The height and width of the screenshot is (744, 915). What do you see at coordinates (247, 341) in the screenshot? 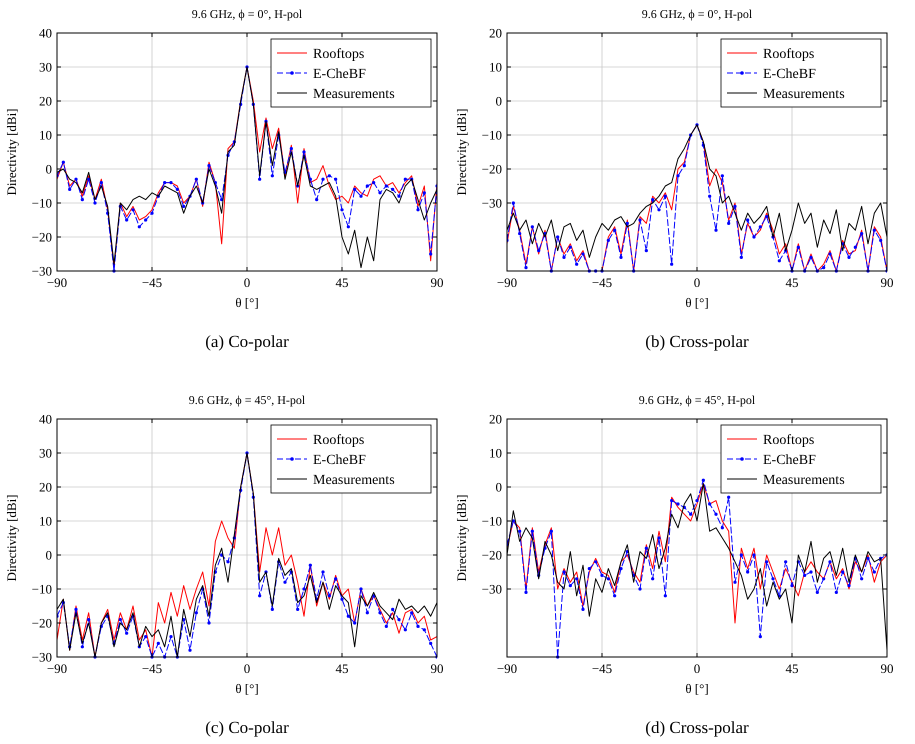
I see `text: (a) Co-polar` at bounding box center [247, 341].